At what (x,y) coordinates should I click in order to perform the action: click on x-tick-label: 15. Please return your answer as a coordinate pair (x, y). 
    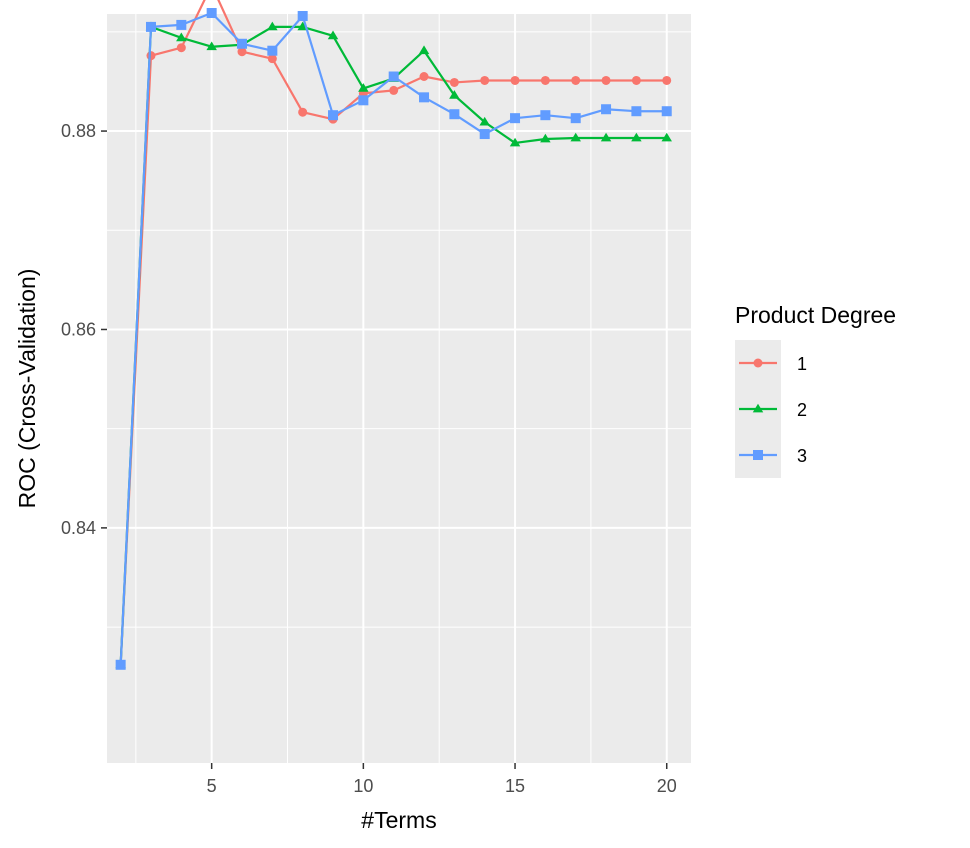
    Looking at the image, I should click on (515, 786).